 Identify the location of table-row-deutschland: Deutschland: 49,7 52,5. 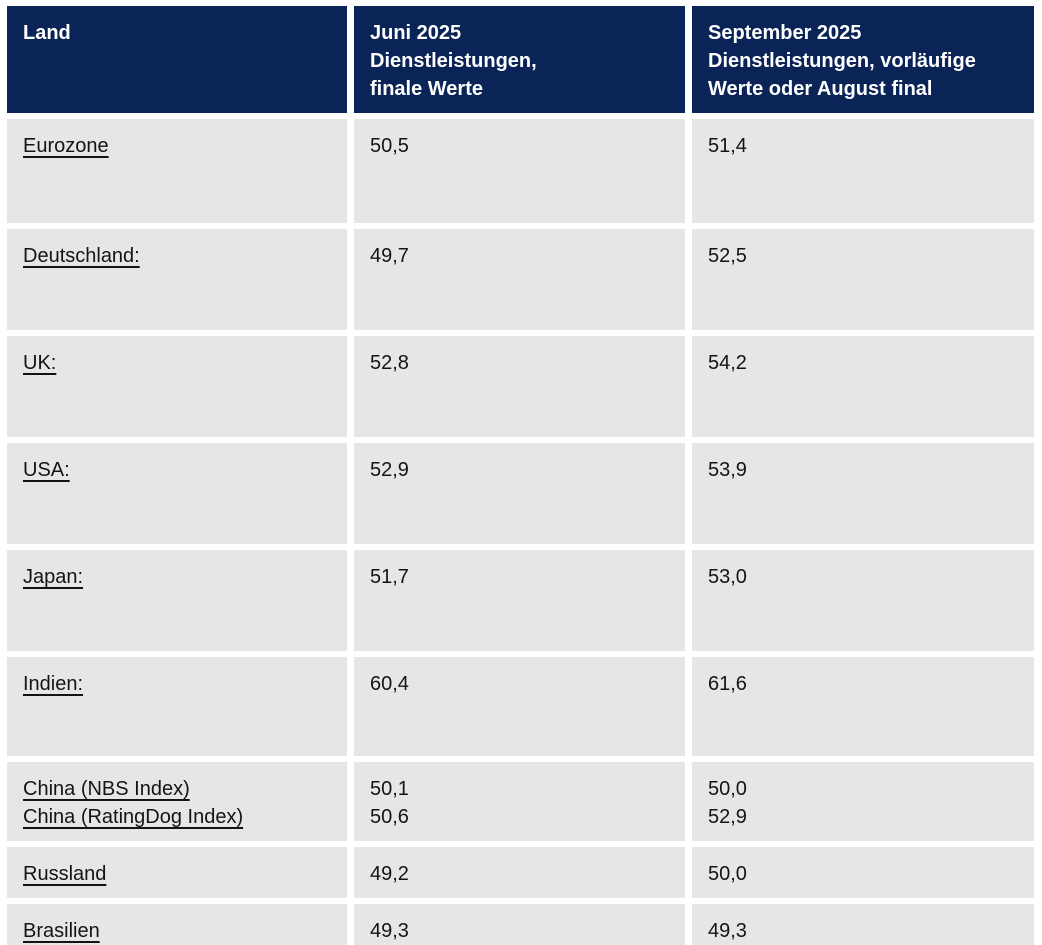
(520, 279).